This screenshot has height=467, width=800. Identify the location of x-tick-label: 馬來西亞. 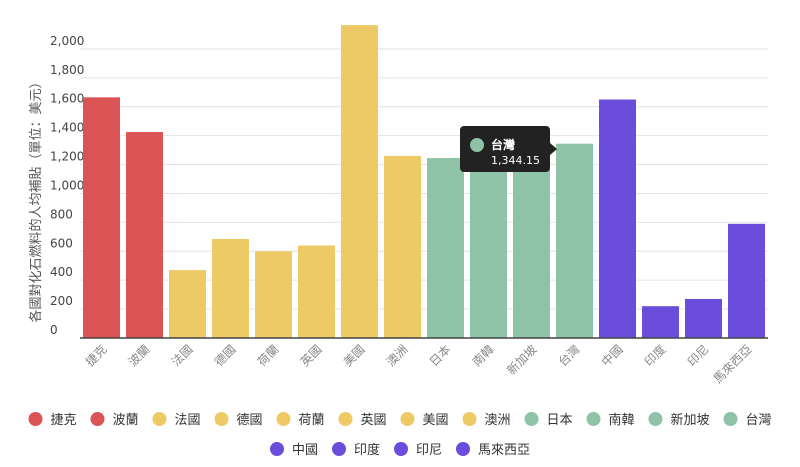
(733, 364).